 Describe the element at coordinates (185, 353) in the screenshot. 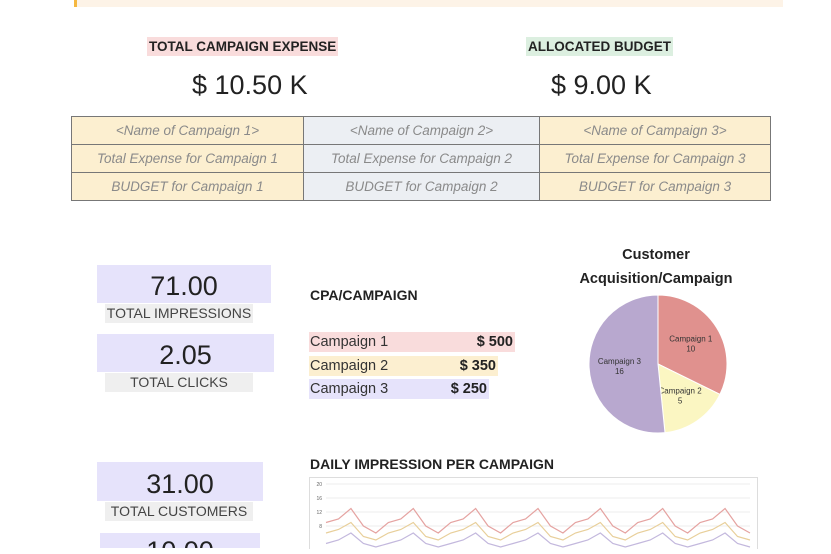

I see `total-clicks-value: 2.05` at that location.